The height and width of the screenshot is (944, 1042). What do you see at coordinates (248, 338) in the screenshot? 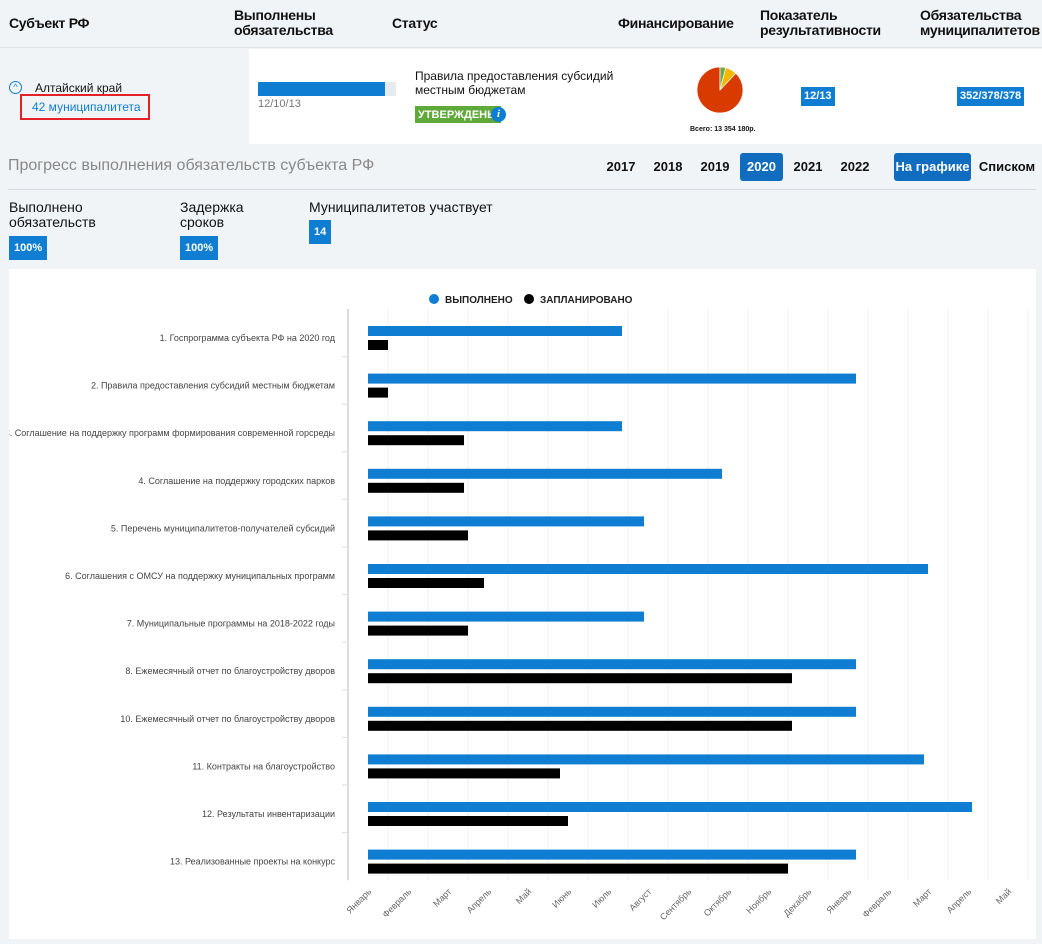
I see `category-label: 1. Госпрограмма субъекта РФ на 2020 год` at bounding box center [248, 338].